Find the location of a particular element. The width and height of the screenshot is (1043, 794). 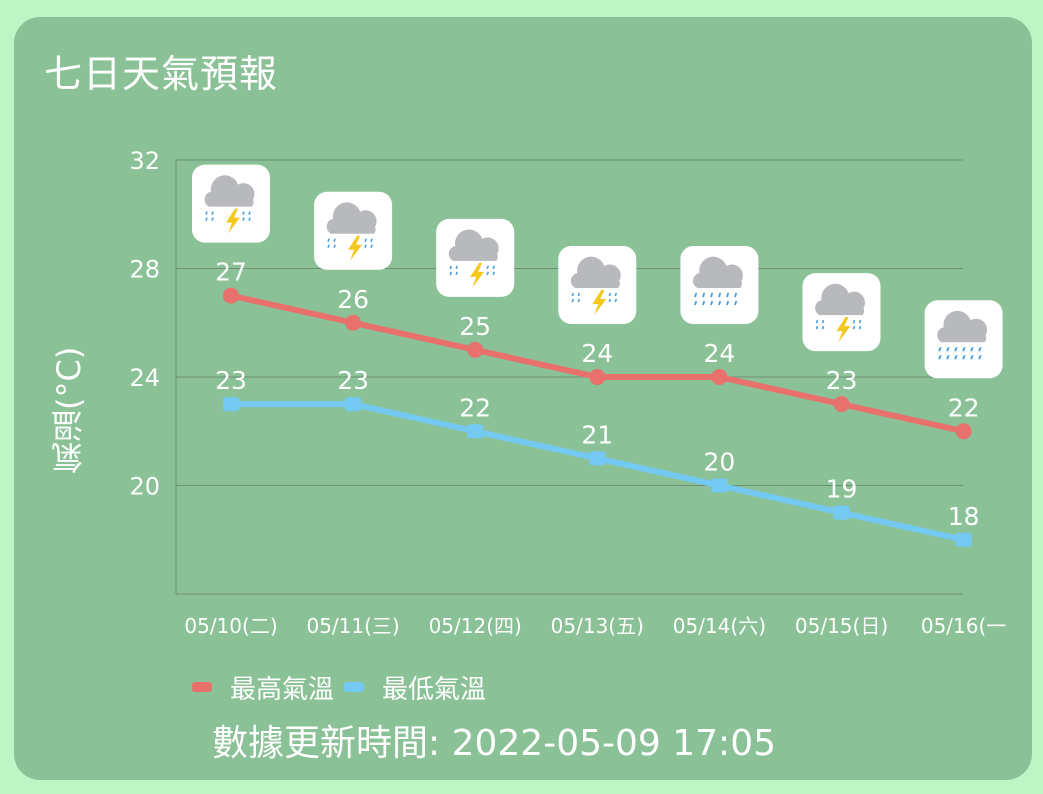

low-temp-data-label: 19 is located at coordinates (842, 489).